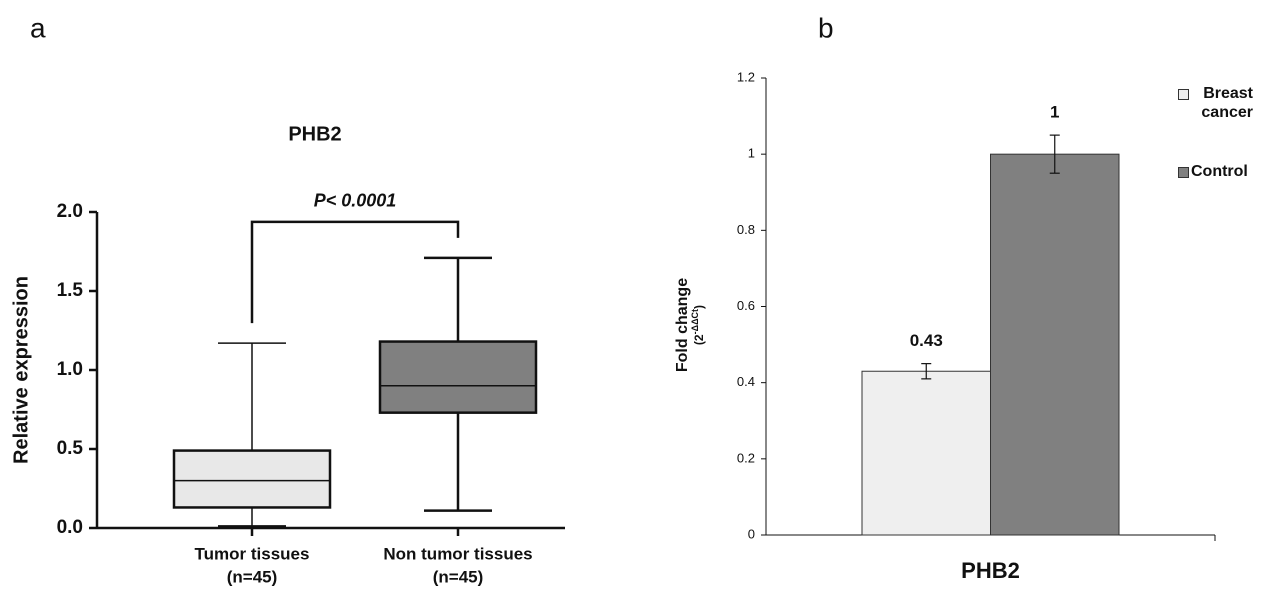 Image resolution: width=1270 pixels, height=596 pixels. What do you see at coordinates (355, 201) in the screenshot?
I see `annotation: P< 0.0001` at bounding box center [355, 201].